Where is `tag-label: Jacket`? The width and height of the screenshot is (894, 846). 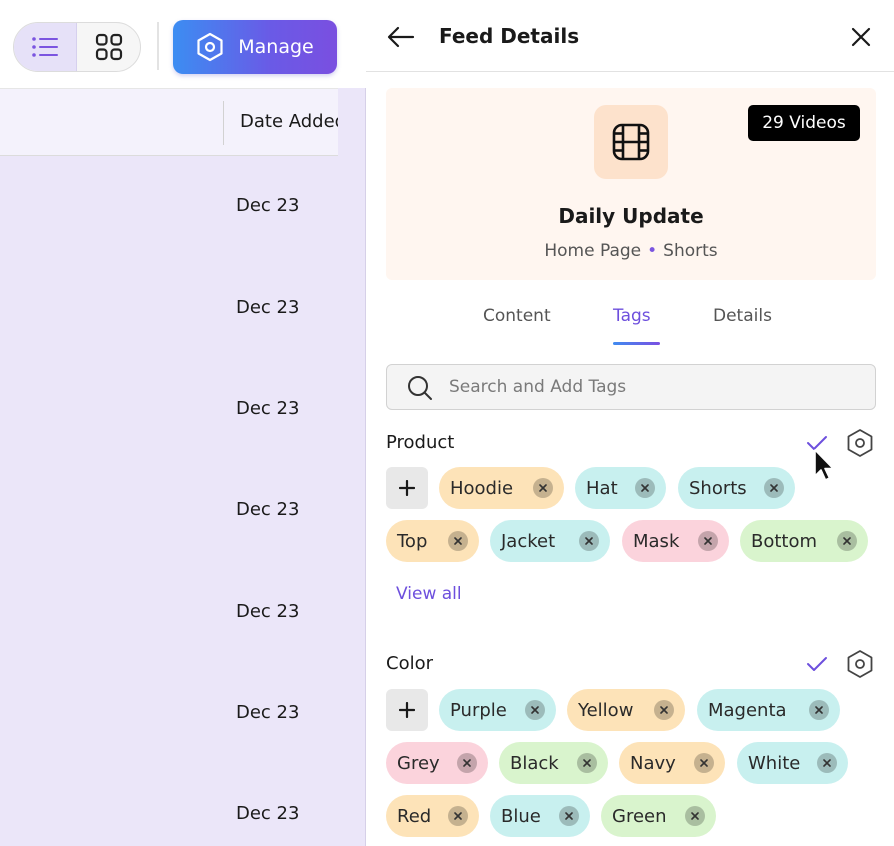 tag-label: Jacket is located at coordinates (528, 541).